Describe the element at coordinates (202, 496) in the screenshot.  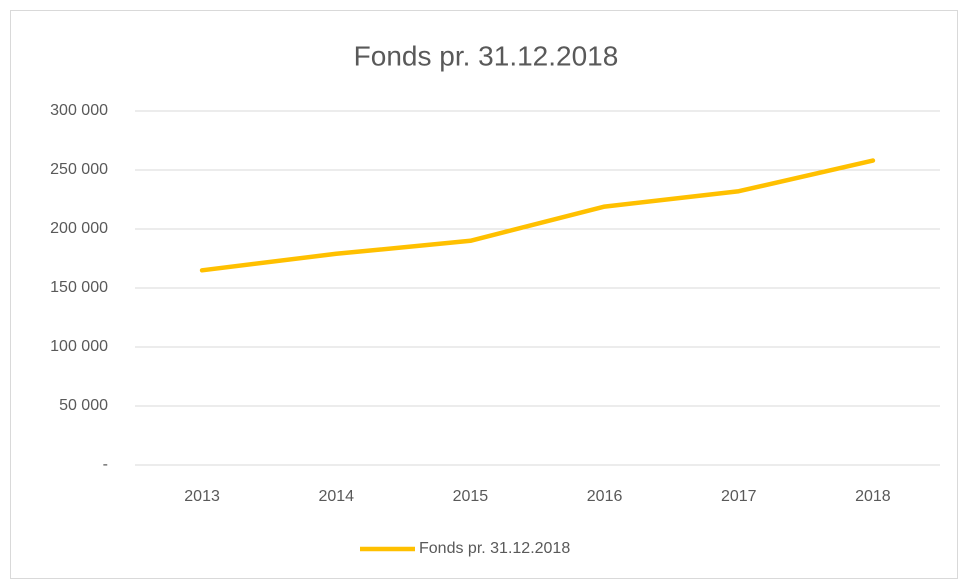
I see `x-tick-label: 2013` at that location.